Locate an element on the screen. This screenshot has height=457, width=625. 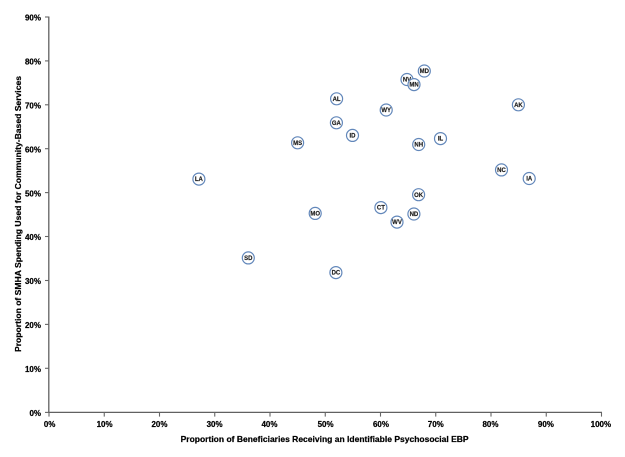
svg-text: MS is located at coordinates (297, 144).